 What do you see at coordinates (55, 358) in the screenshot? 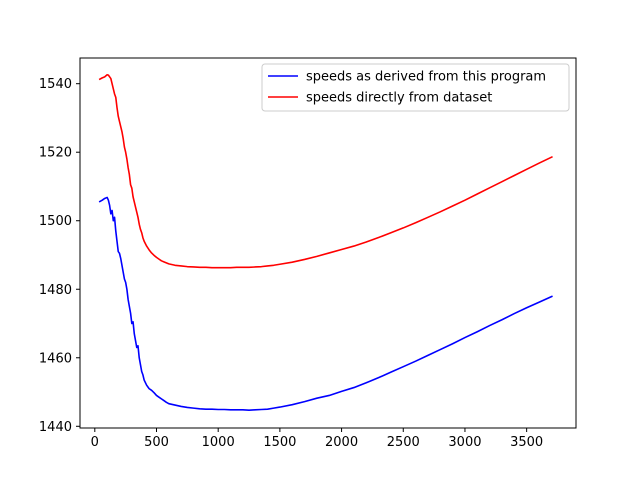
I see `y-tick-label: 1460` at bounding box center [55, 358].